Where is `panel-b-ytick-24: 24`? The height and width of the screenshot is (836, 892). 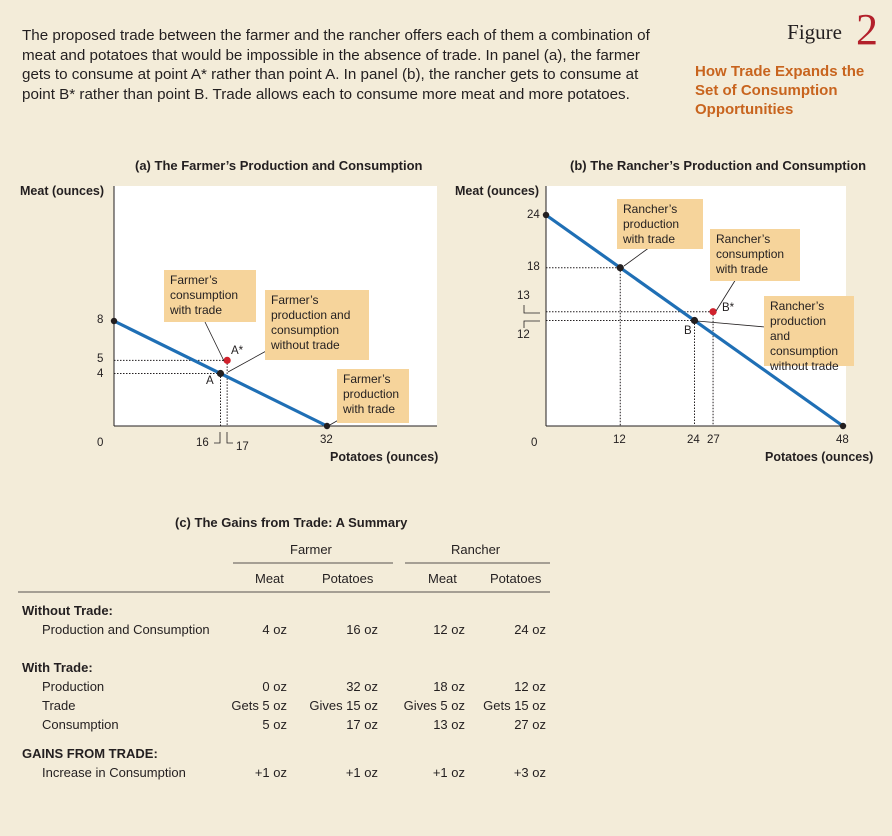 panel-b-ytick-24: 24 is located at coordinates (533, 215).